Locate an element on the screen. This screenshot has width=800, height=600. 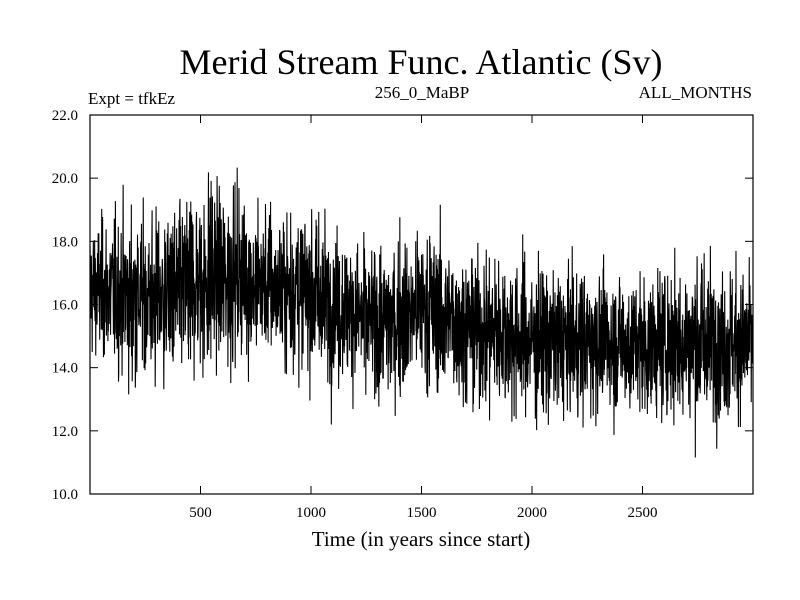
y-tick-label: 22.0 is located at coordinates (65, 116).